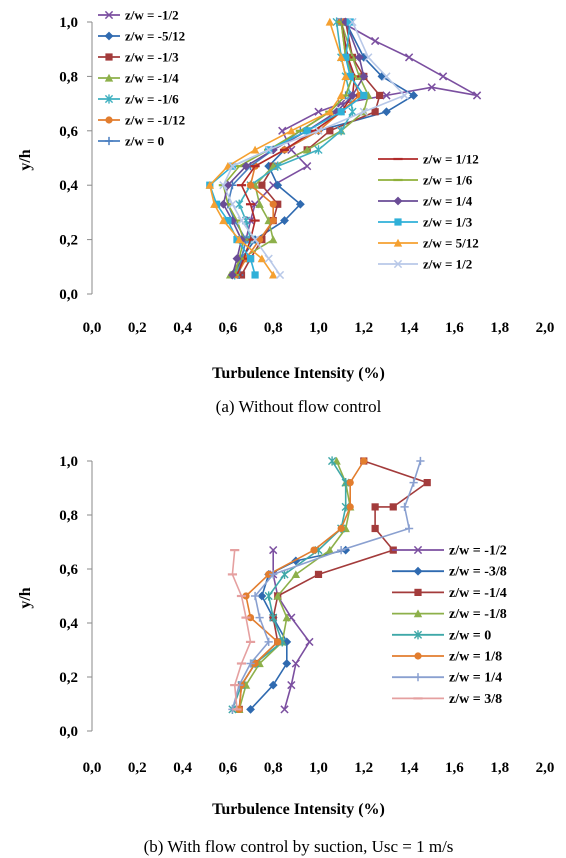  What do you see at coordinates (478, 551) in the screenshot?
I see `legend-entry: z/w = -1/2` at bounding box center [478, 551].